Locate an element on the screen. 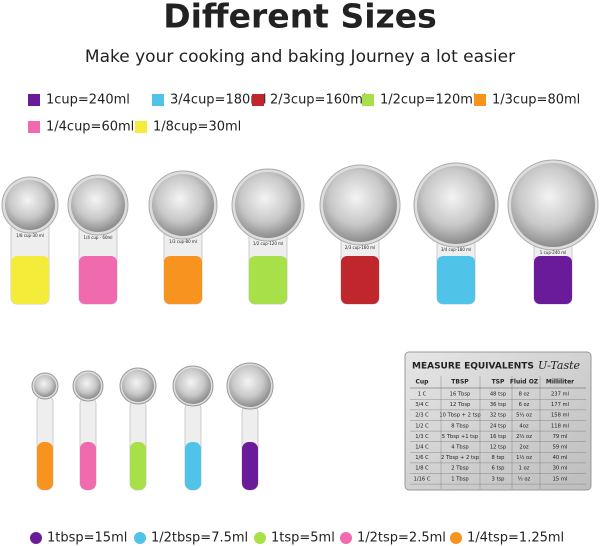  legend-label: 1/4tsp=1.25ml is located at coordinates (515, 538).